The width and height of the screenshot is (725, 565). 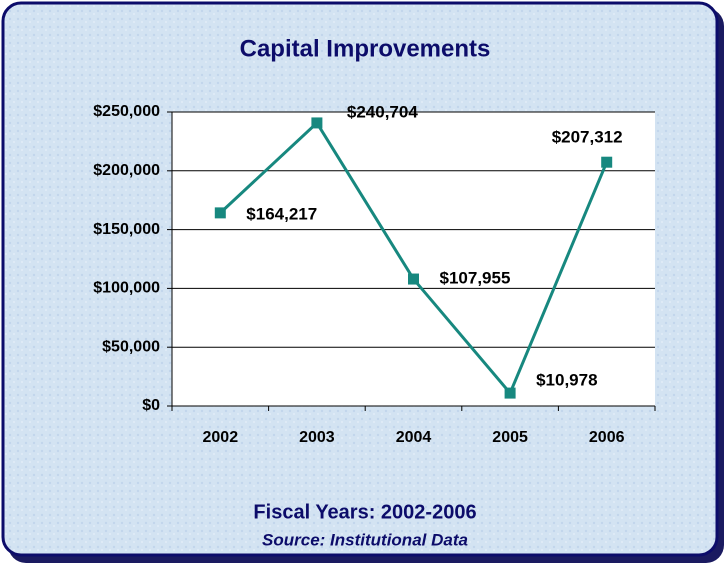 I want to click on x-tick-label: 2006, so click(x=607, y=437).